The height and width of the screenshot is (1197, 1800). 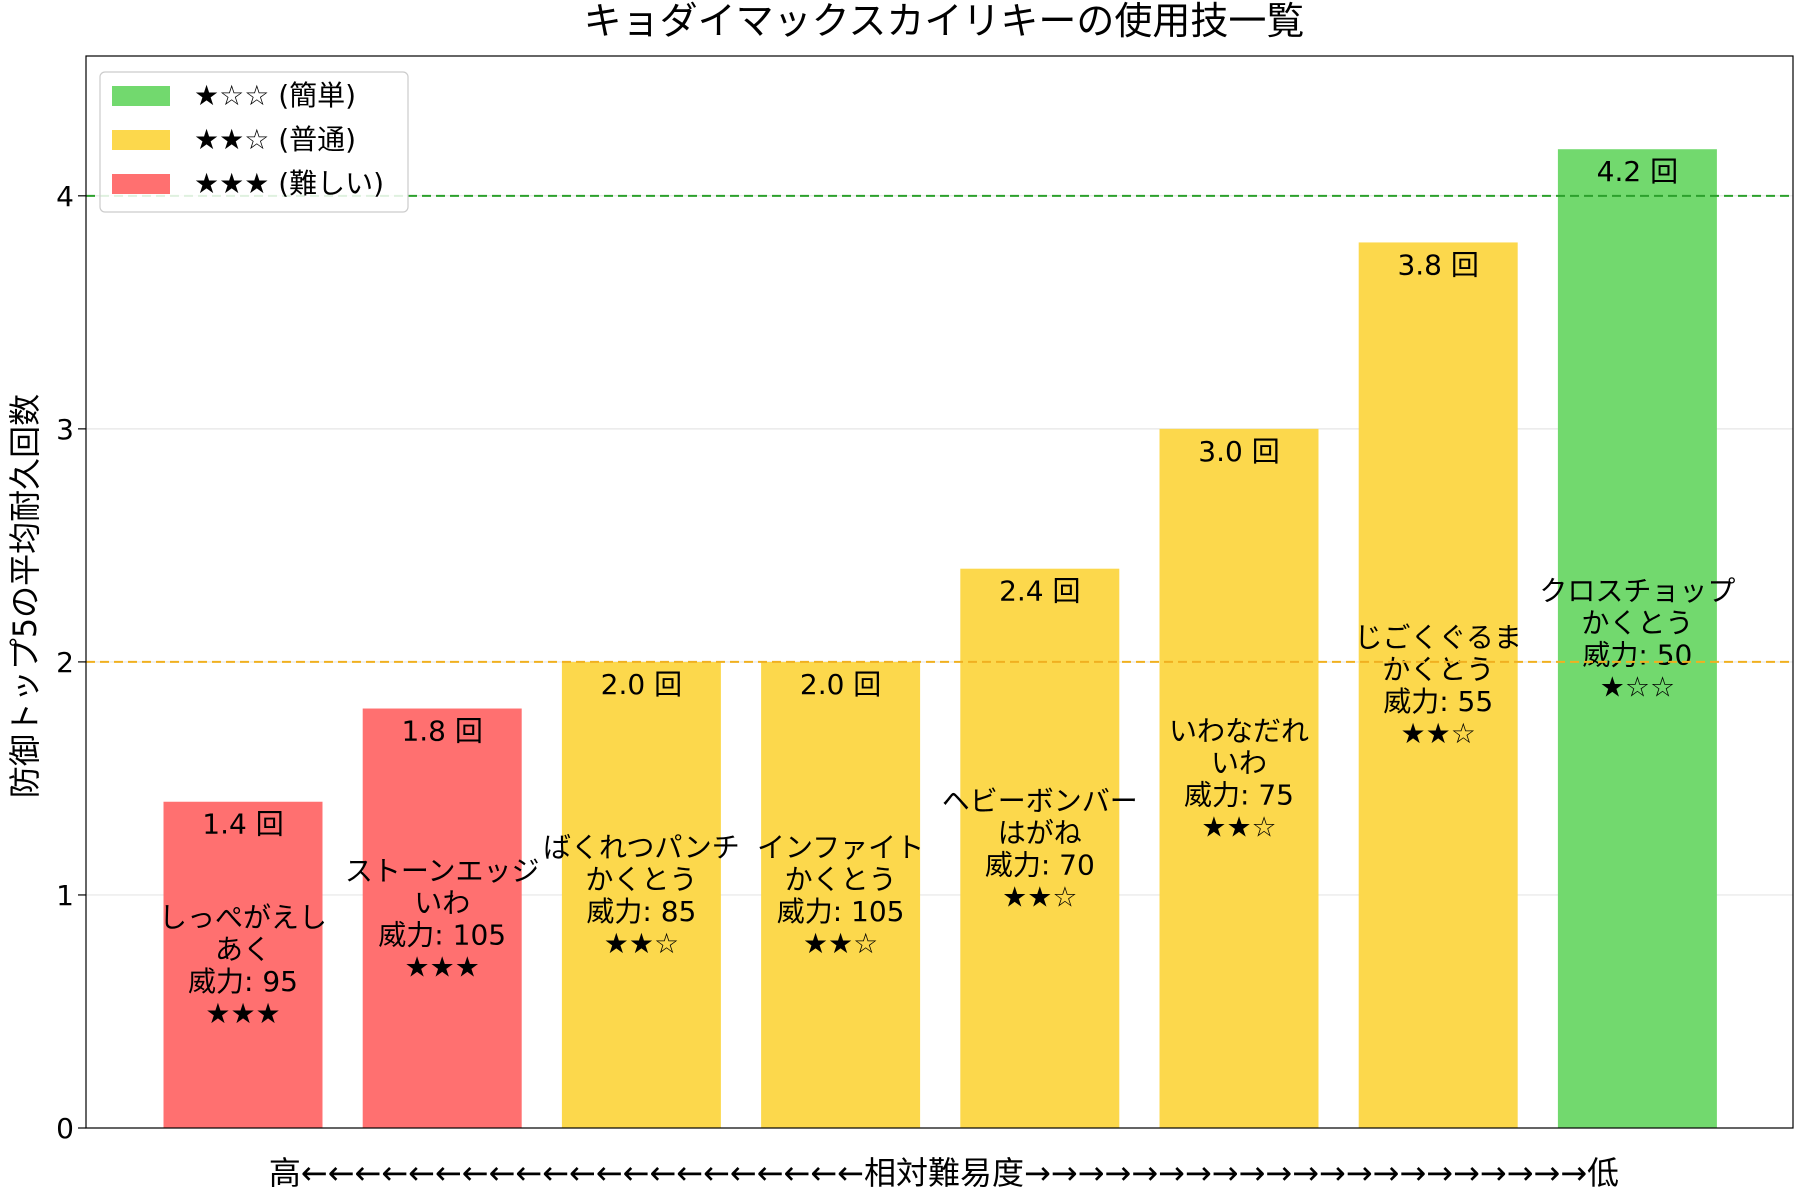 What do you see at coordinates (242, 824) in the screenshot?
I see `bar-value-label: 1.4 回` at bounding box center [242, 824].